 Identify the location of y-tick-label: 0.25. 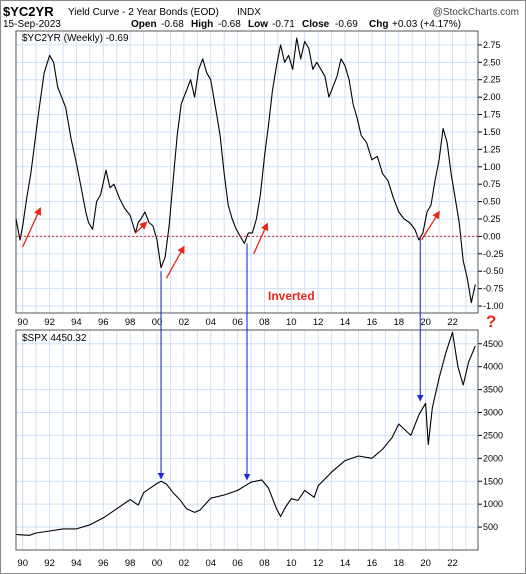
(492, 219).